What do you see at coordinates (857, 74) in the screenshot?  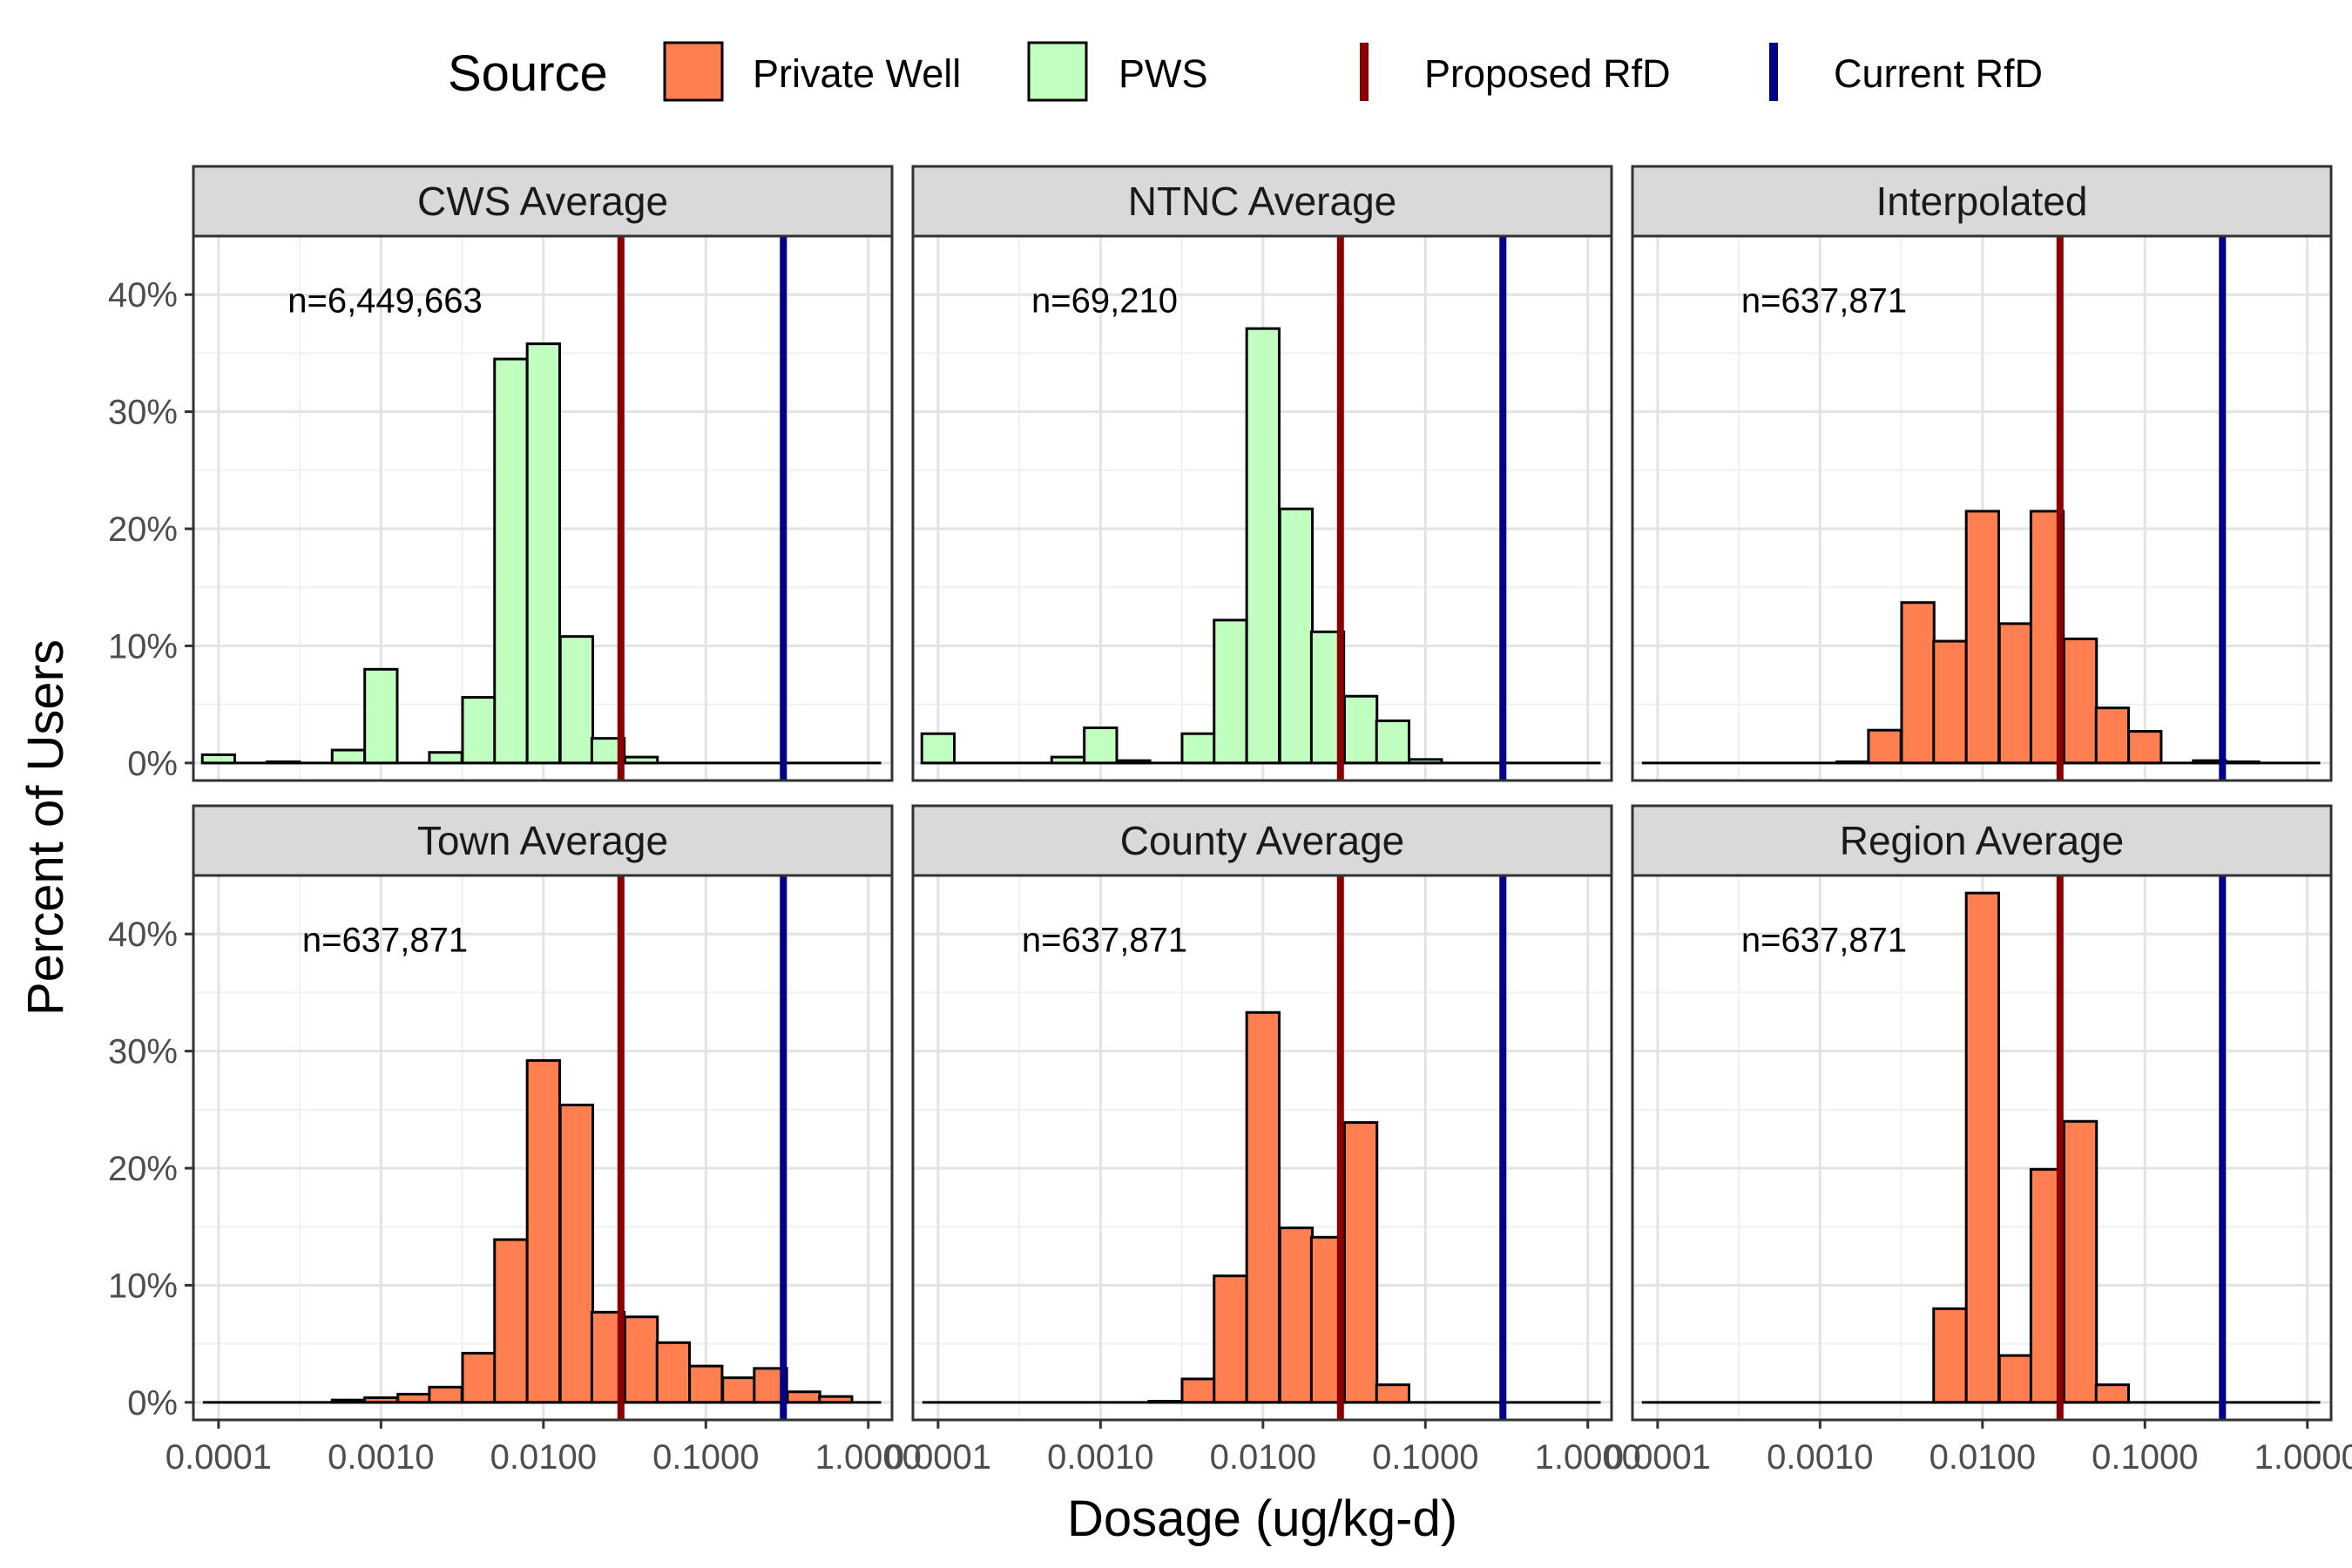 I see `legend-label-private-well: Private Well` at bounding box center [857, 74].